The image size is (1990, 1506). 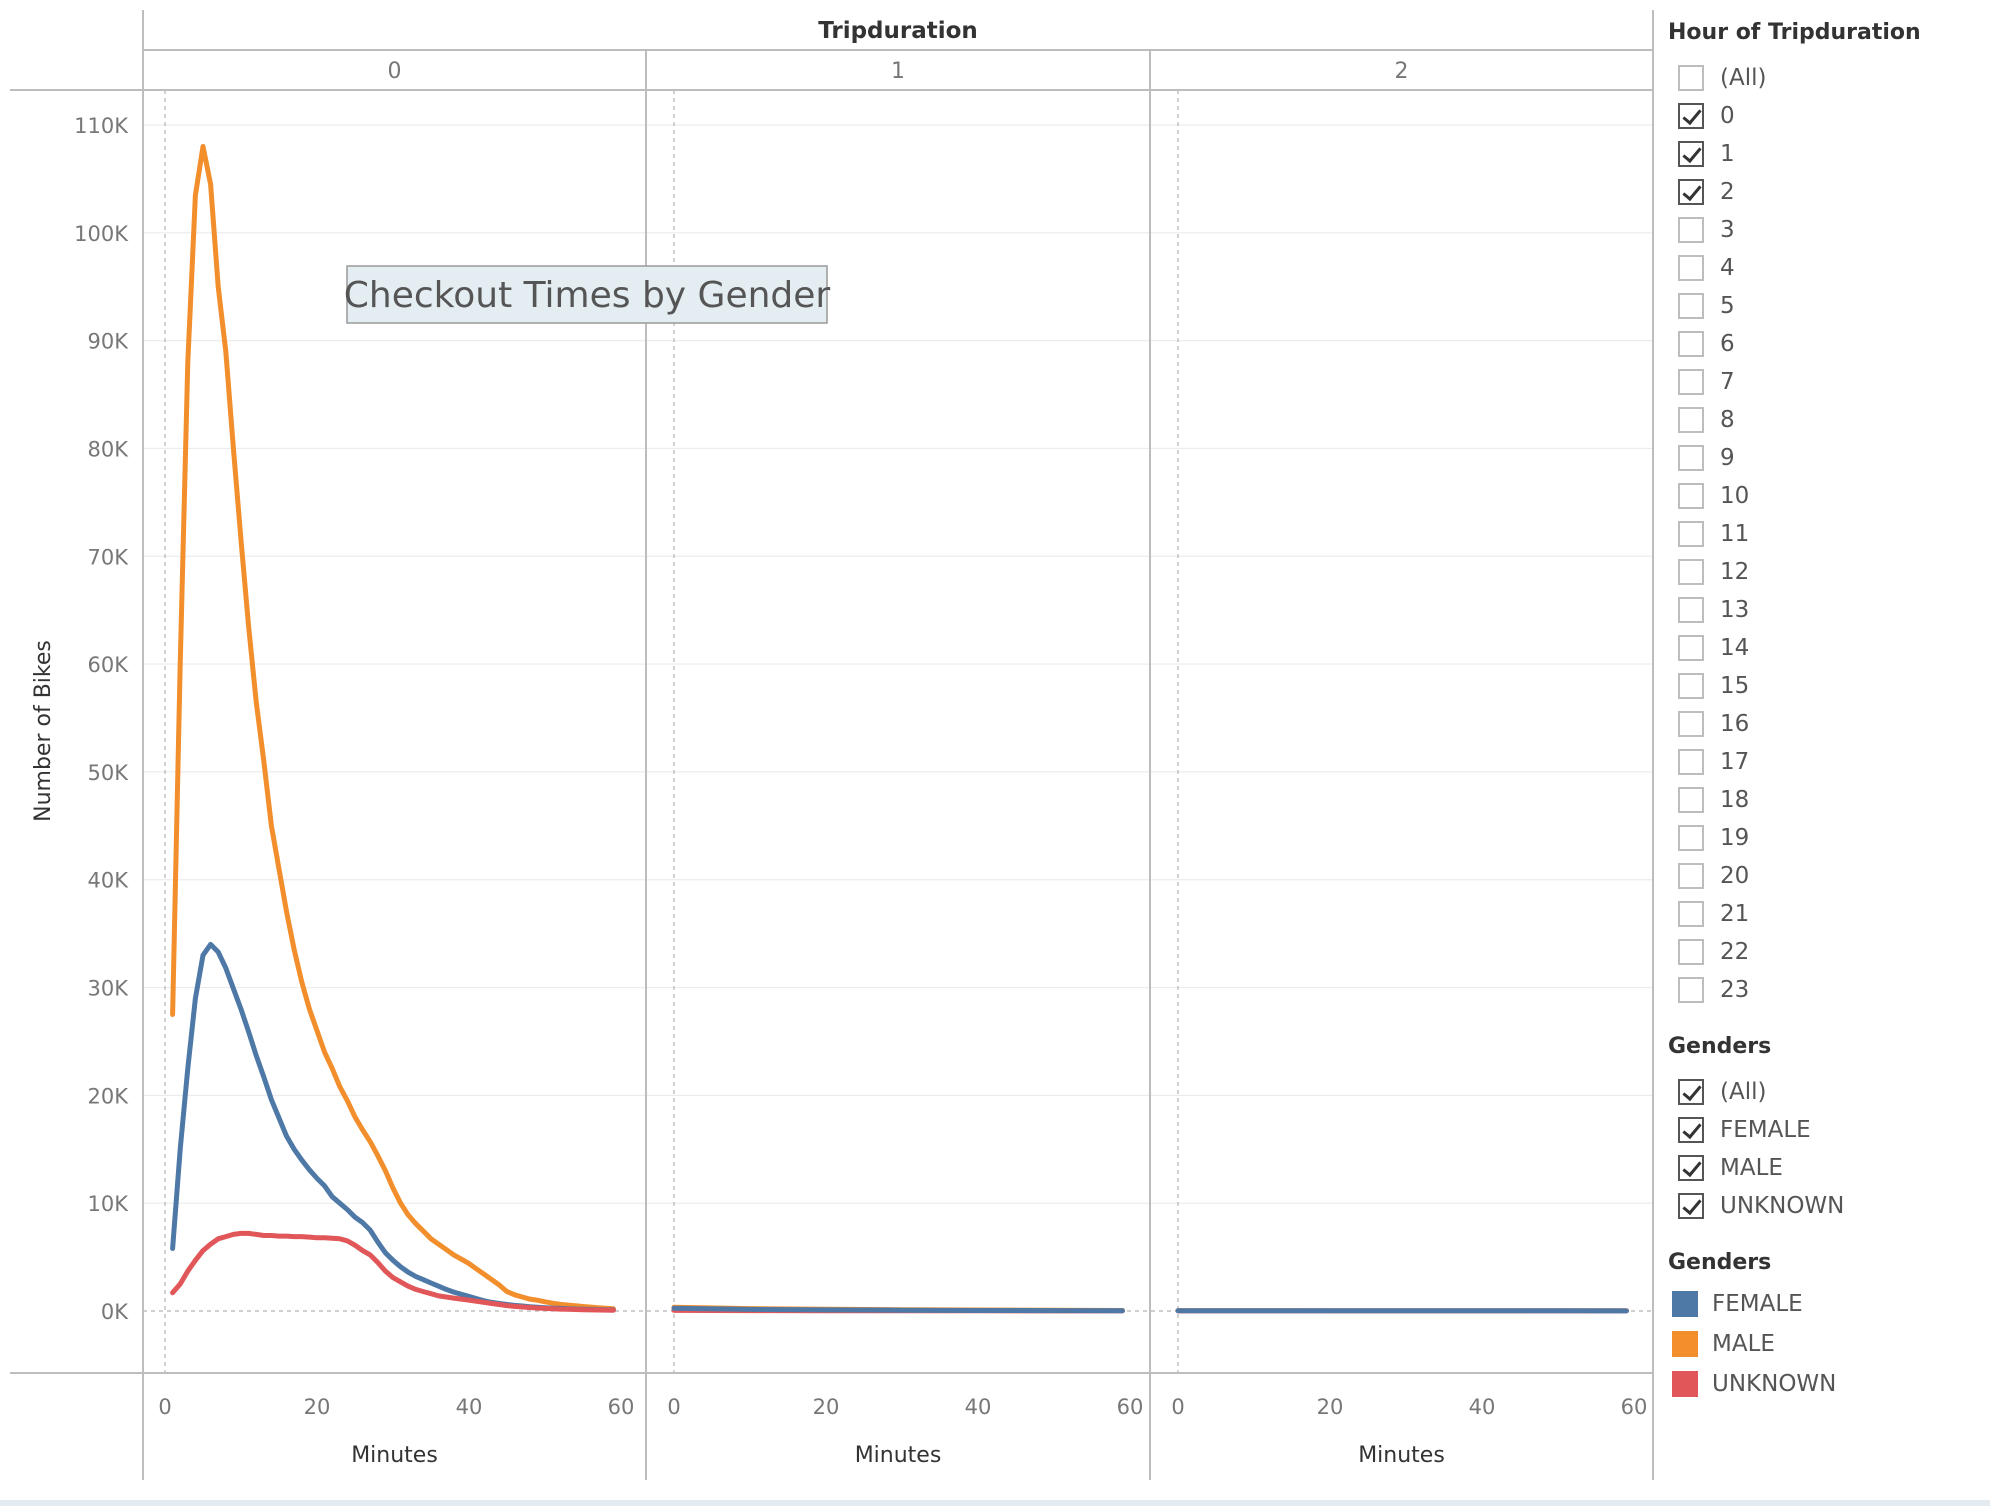 I want to click on hour-filter-option: 14, so click(x=1713, y=648).